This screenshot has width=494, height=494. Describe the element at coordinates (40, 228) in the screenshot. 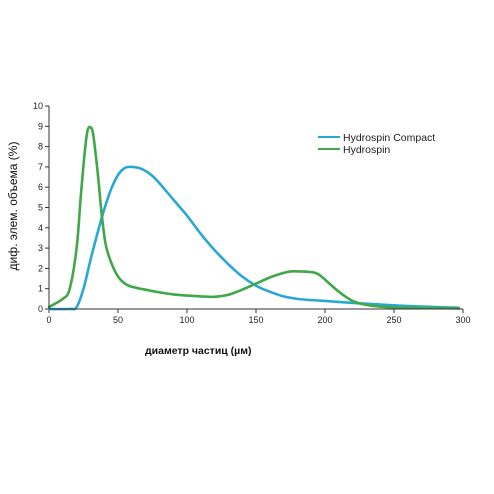

I see `y-tick-label: 4` at that location.